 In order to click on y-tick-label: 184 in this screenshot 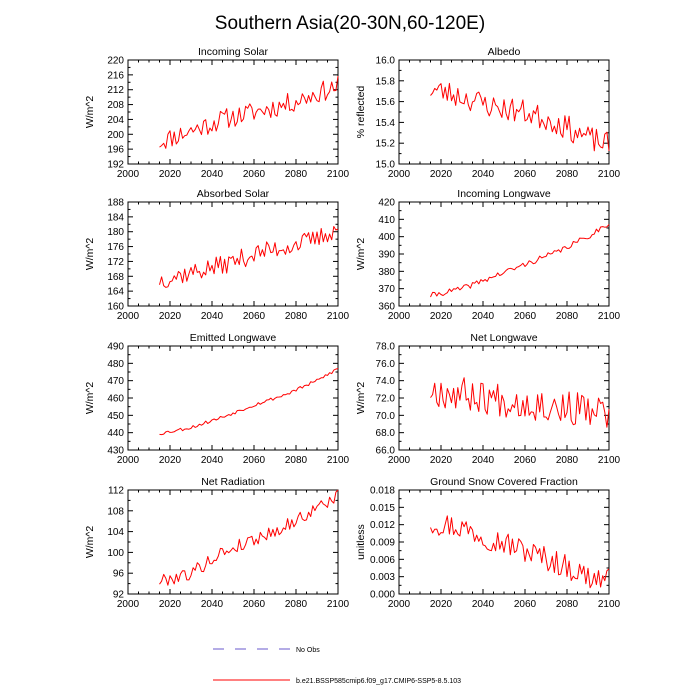, I will do `click(115, 217)`.